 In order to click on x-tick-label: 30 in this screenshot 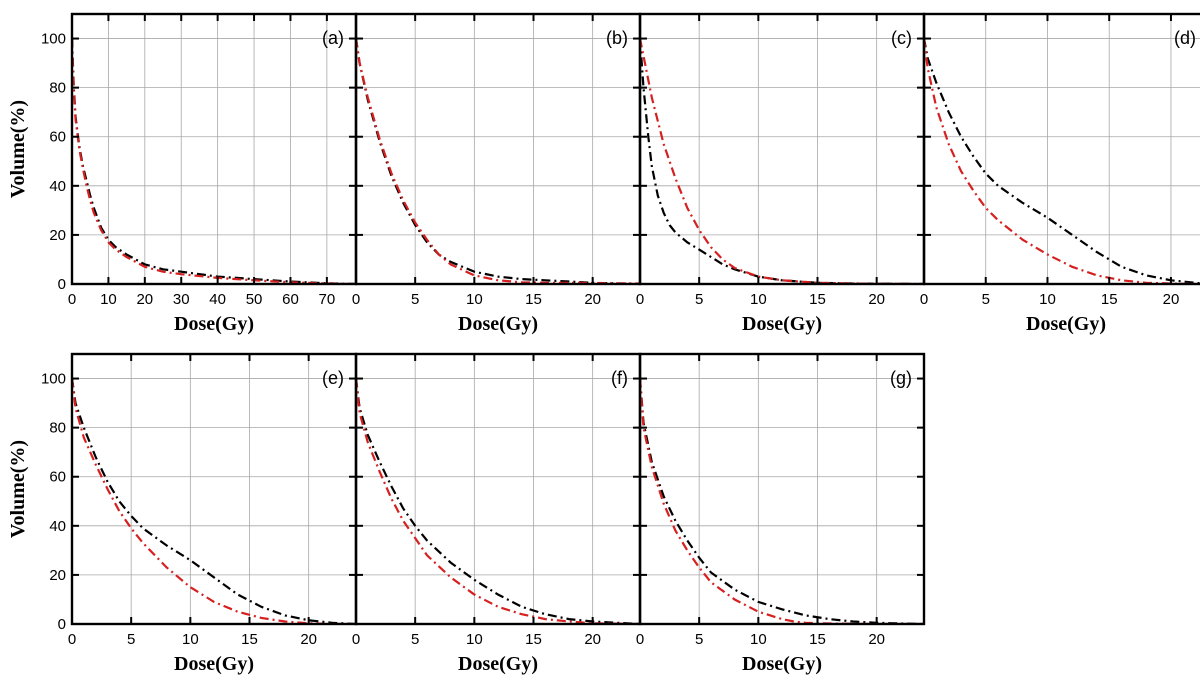, I will do `click(181, 299)`.